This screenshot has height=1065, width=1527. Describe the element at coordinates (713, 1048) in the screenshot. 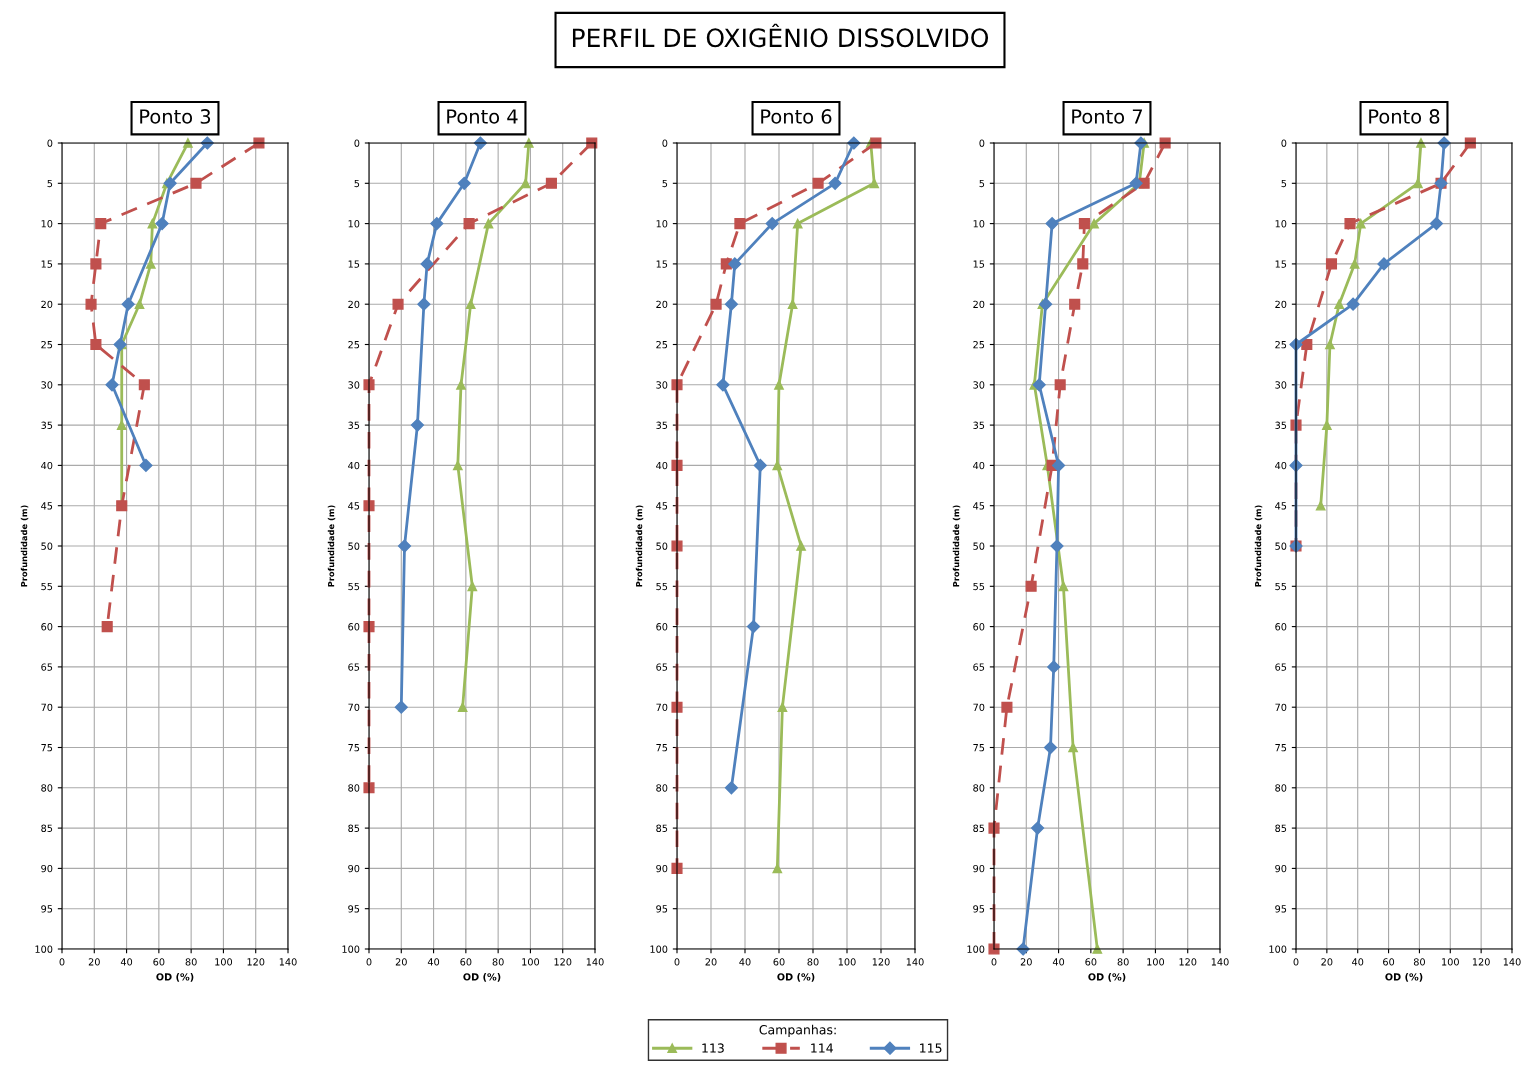

I see `legend-label: 113` at that location.